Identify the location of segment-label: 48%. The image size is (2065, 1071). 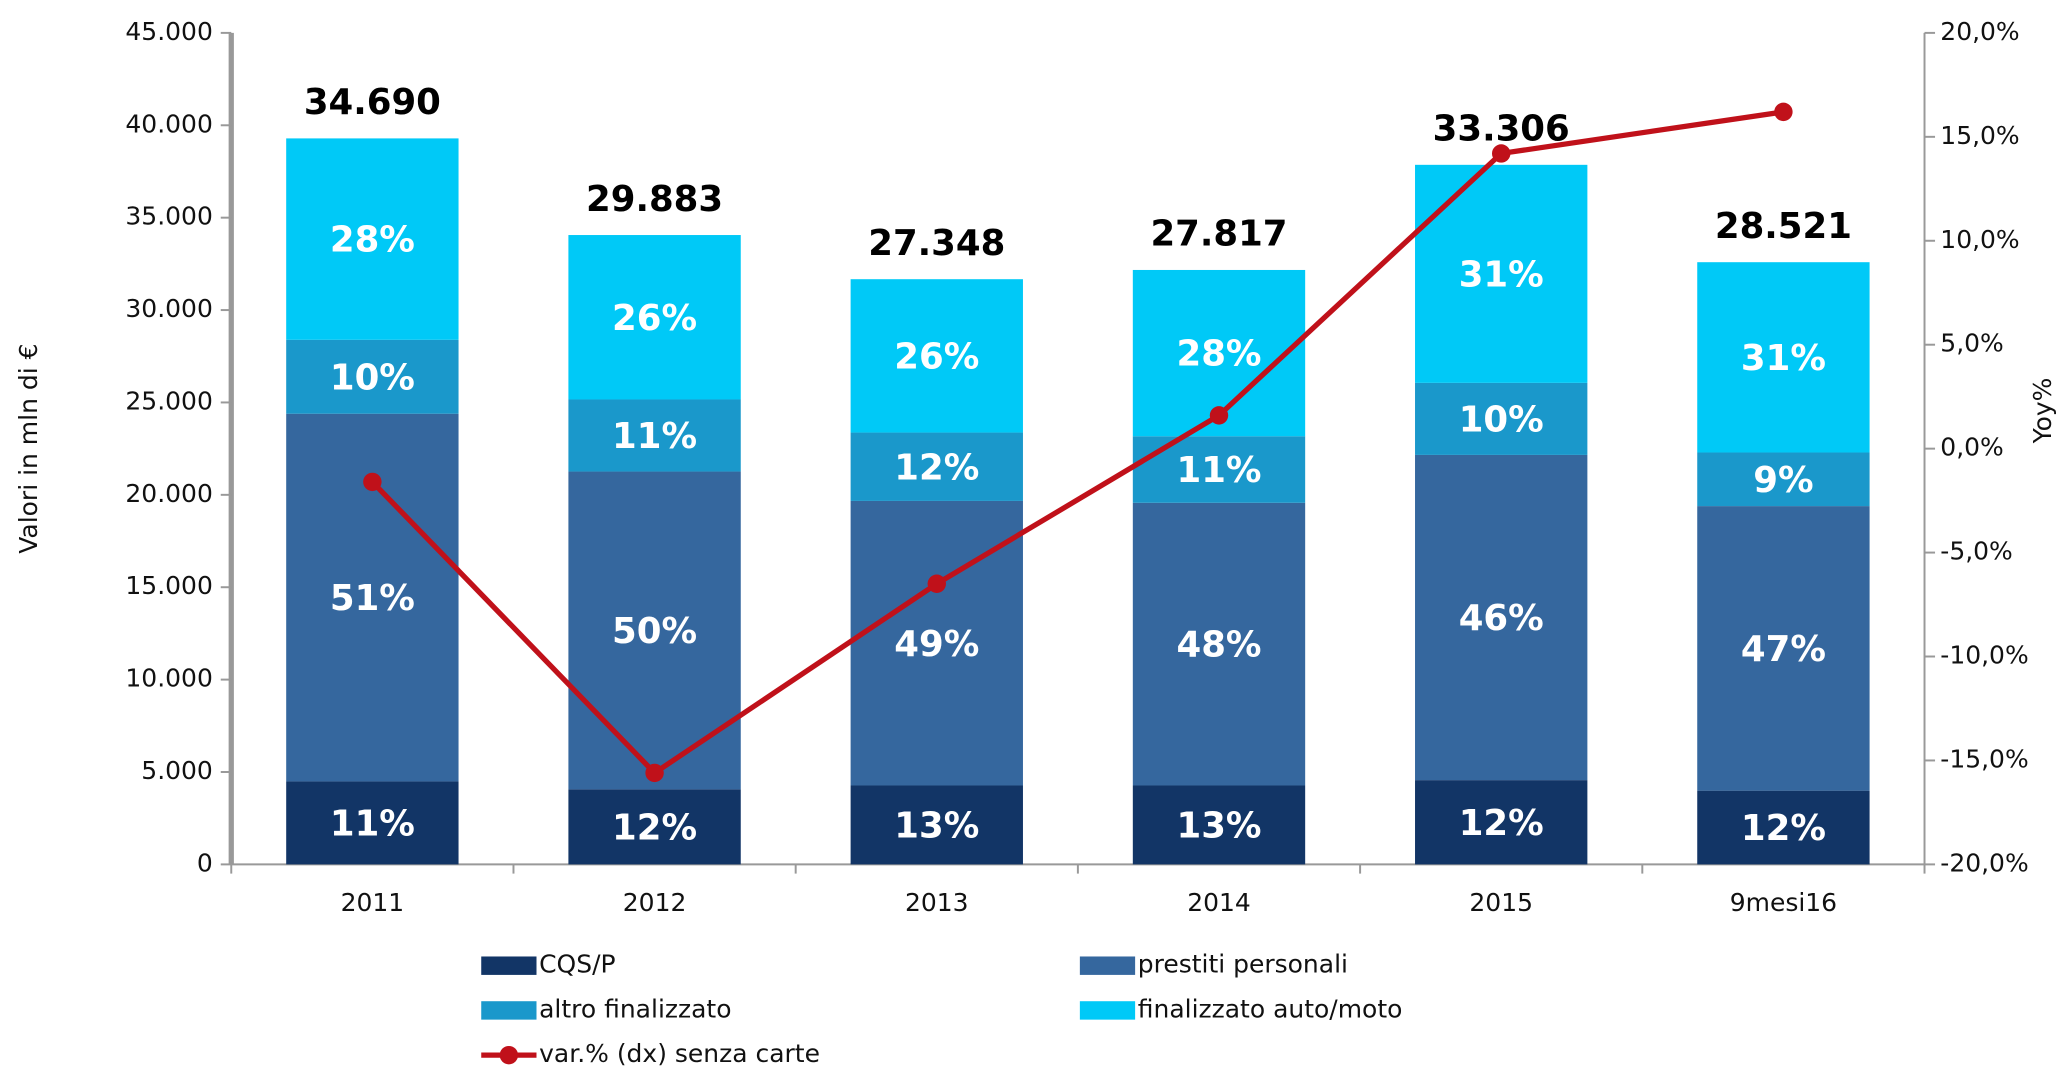
(1218, 645).